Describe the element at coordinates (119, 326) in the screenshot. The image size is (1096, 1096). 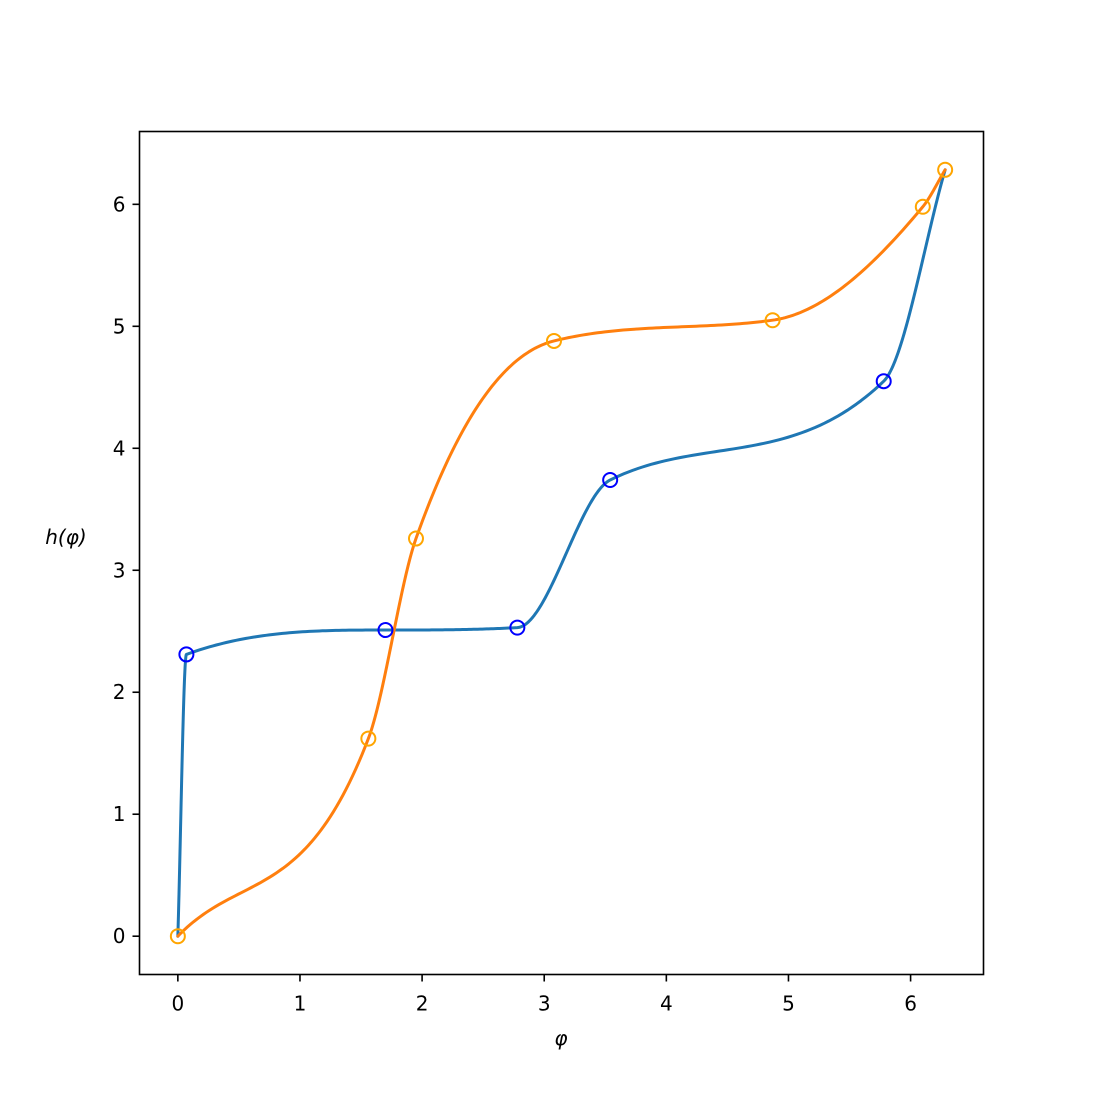
I see `y-tick-label: 5` at that location.